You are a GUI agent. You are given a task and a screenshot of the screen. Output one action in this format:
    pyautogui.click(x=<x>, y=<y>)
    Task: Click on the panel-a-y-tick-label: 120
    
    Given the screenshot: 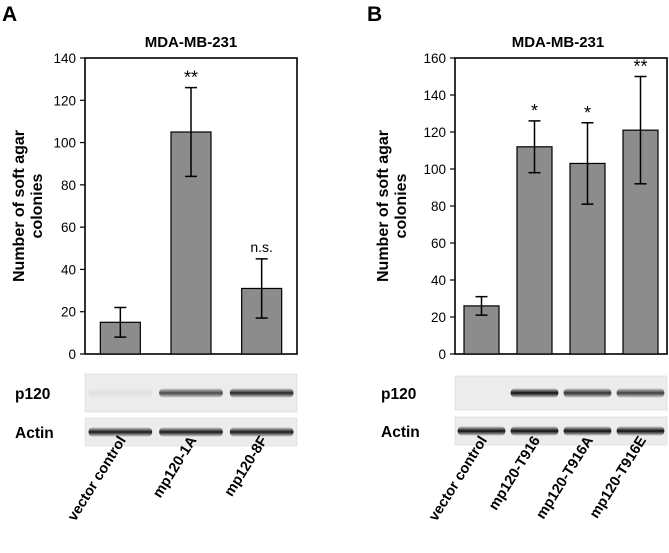 What is the action you would take?
    pyautogui.click(x=64, y=100)
    